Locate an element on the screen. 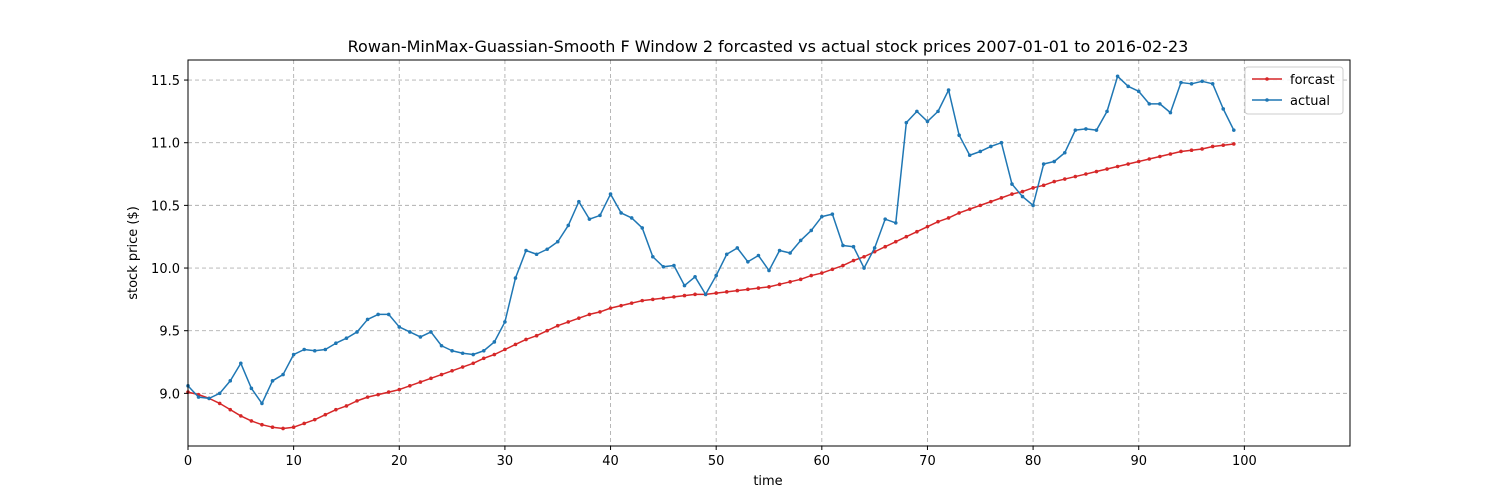 The width and height of the screenshot is (1500, 500). legend-marker-forcast is located at coordinates (1267, 79).